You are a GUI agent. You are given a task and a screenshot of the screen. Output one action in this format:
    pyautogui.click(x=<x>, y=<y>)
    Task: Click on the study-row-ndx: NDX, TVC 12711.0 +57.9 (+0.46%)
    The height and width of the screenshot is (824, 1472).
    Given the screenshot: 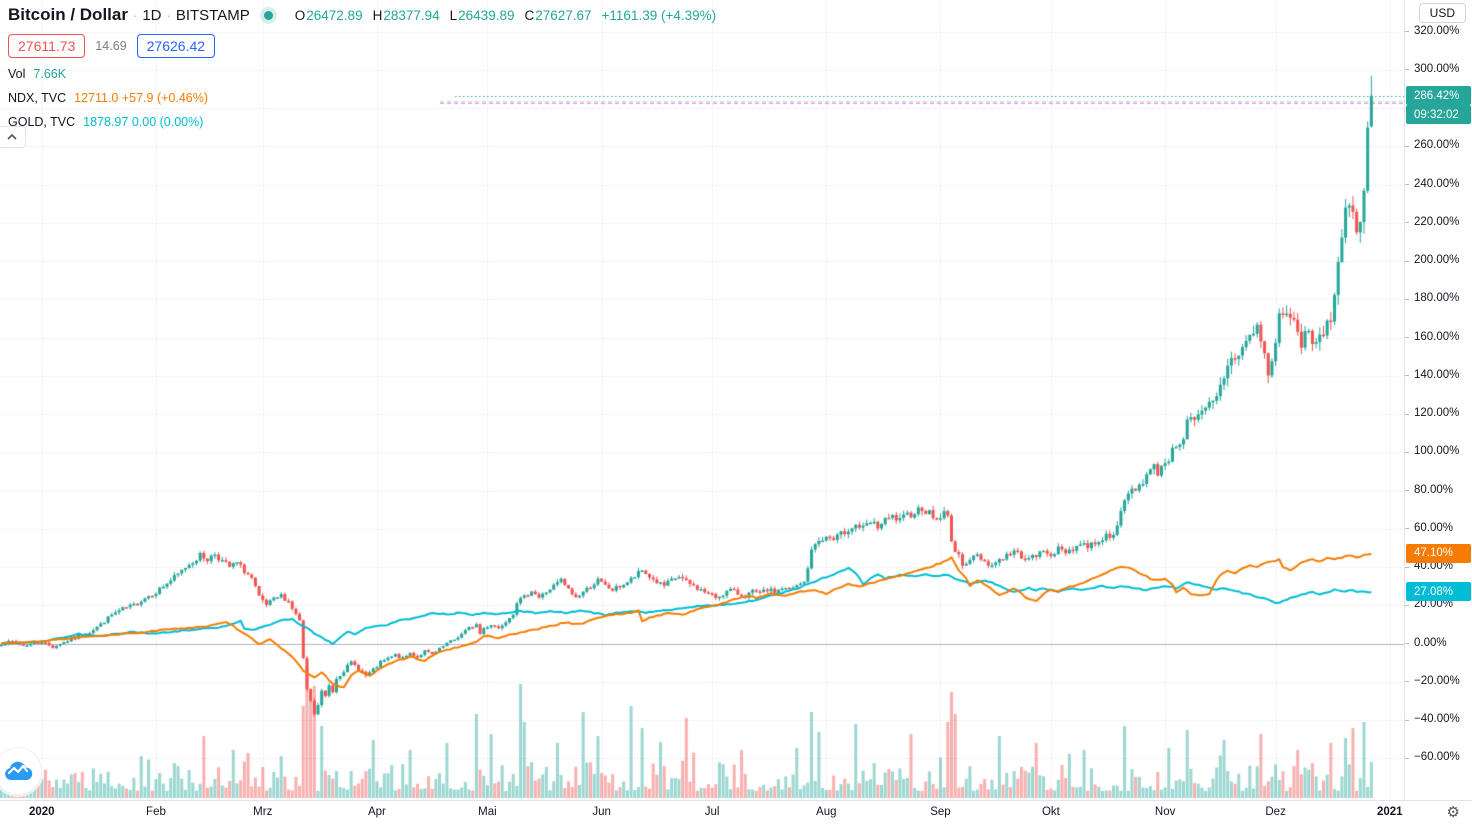 What is the action you would take?
    pyautogui.click(x=362, y=99)
    